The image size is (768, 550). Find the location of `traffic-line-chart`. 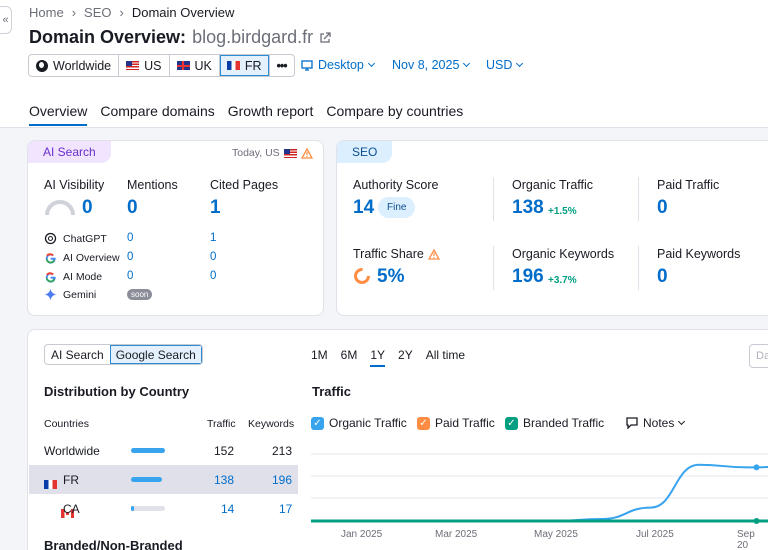

traffic-line-chart is located at coordinates (539, 486).